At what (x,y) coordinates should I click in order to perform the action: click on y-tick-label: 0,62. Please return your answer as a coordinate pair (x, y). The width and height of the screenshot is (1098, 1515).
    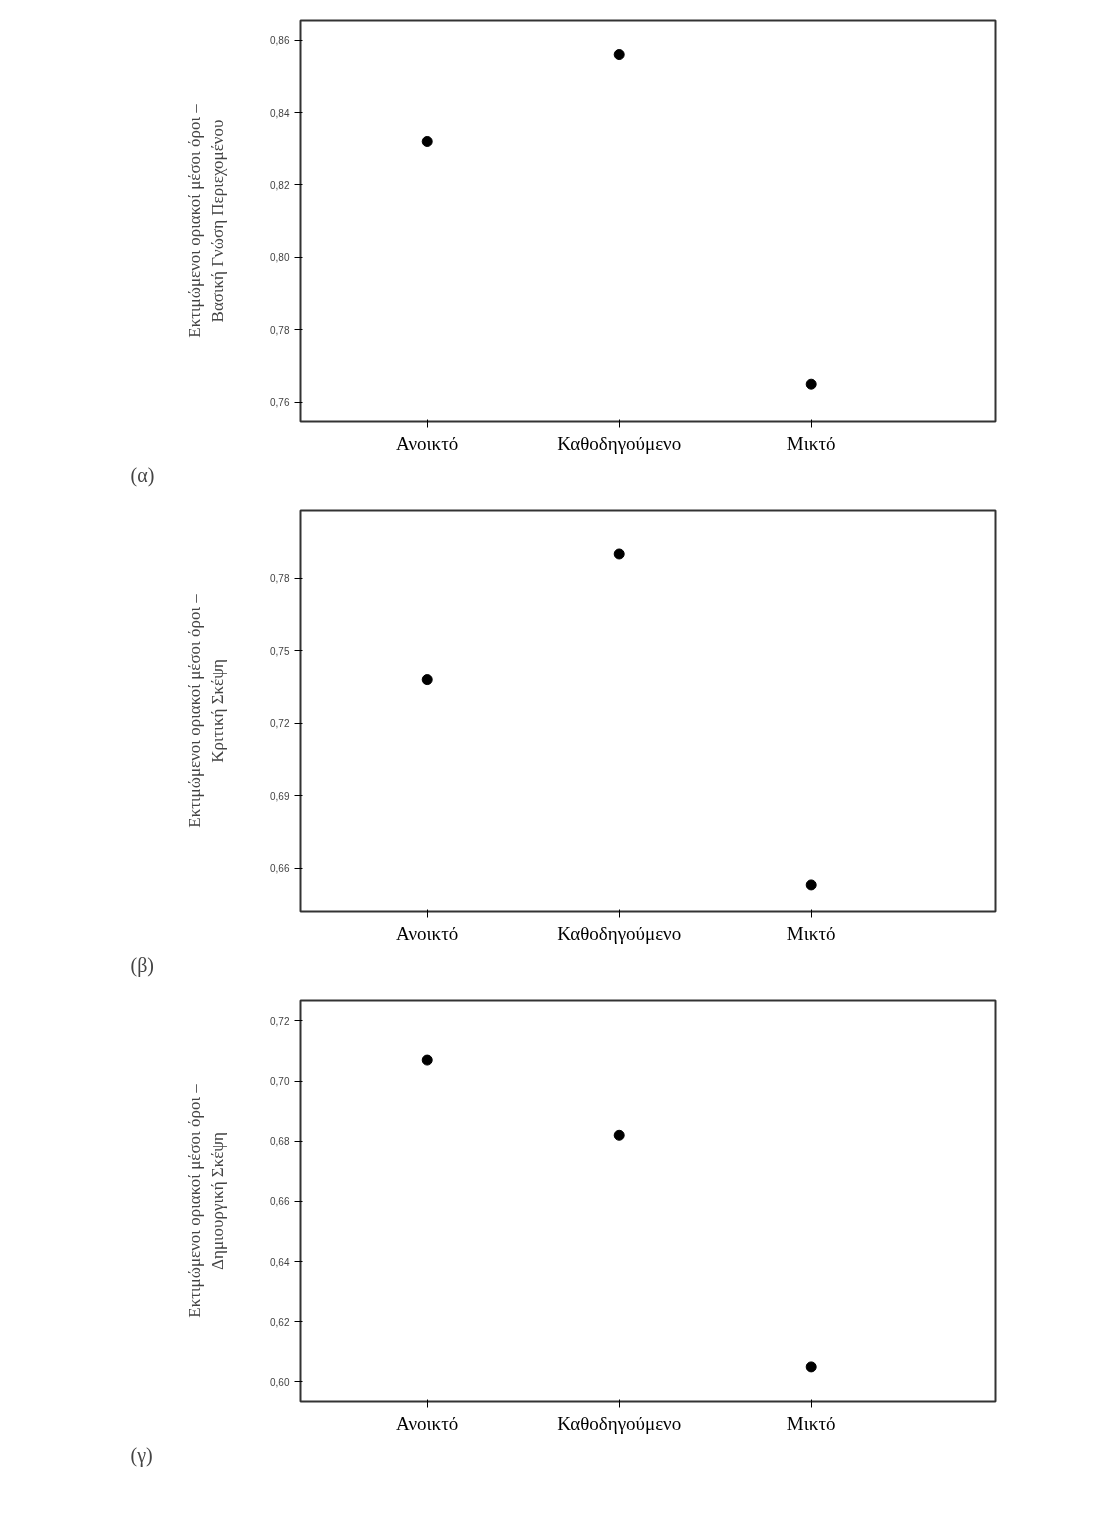
    Looking at the image, I should click on (280, 1322).